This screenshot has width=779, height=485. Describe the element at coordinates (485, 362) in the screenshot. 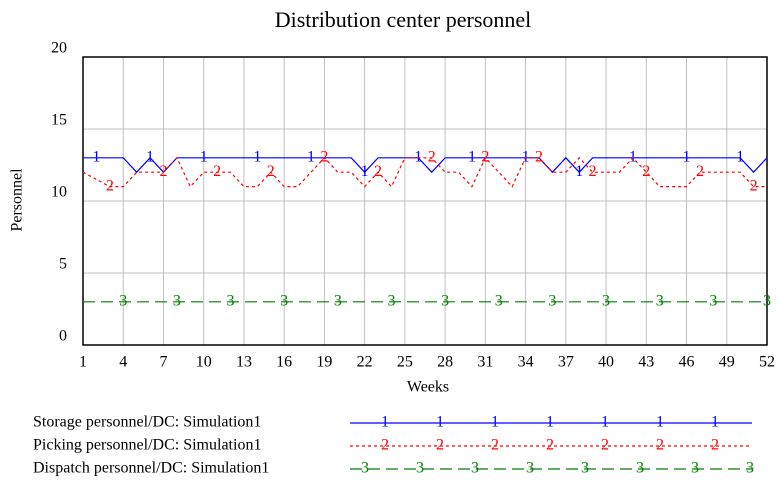

I see `x-tick-label: 31` at that location.